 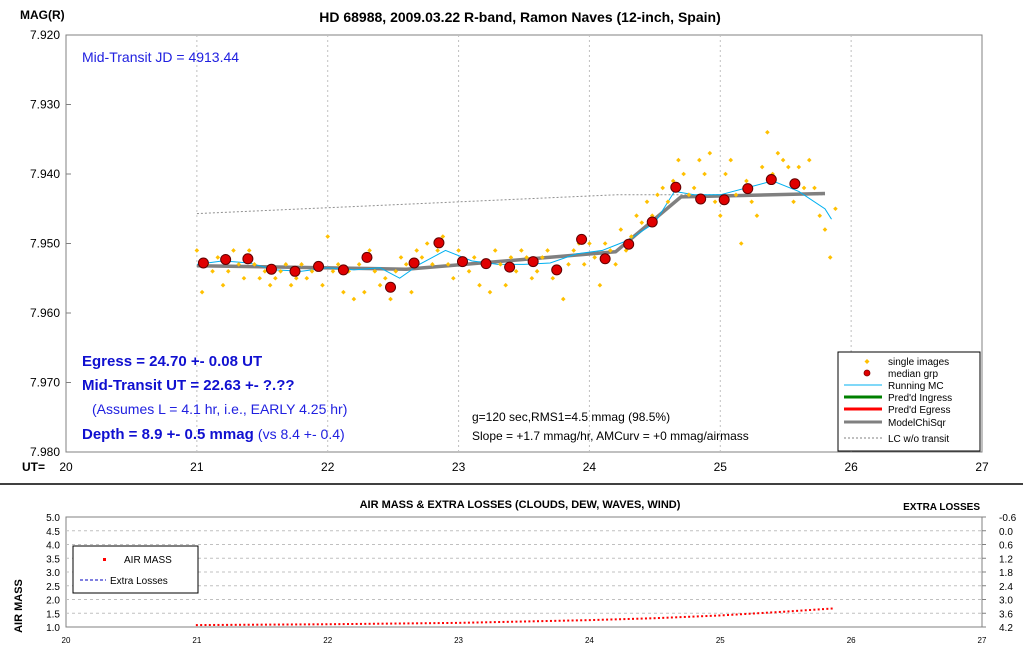 What do you see at coordinates (42, 15) in the screenshot?
I see `y-axis-label: MAG(R)` at bounding box center [42, 15].